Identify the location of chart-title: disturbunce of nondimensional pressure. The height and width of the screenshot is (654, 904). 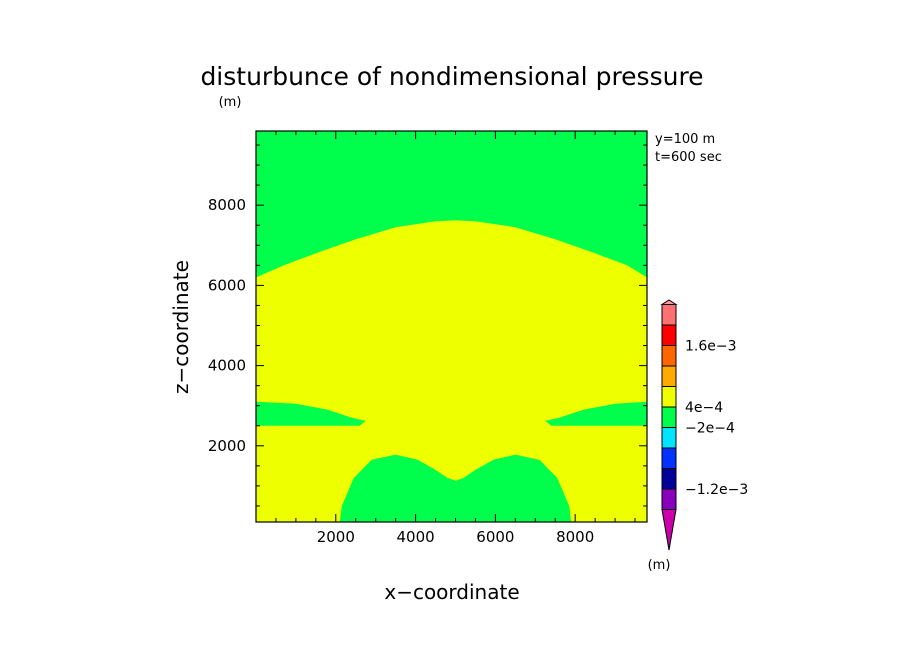
(451, 76).